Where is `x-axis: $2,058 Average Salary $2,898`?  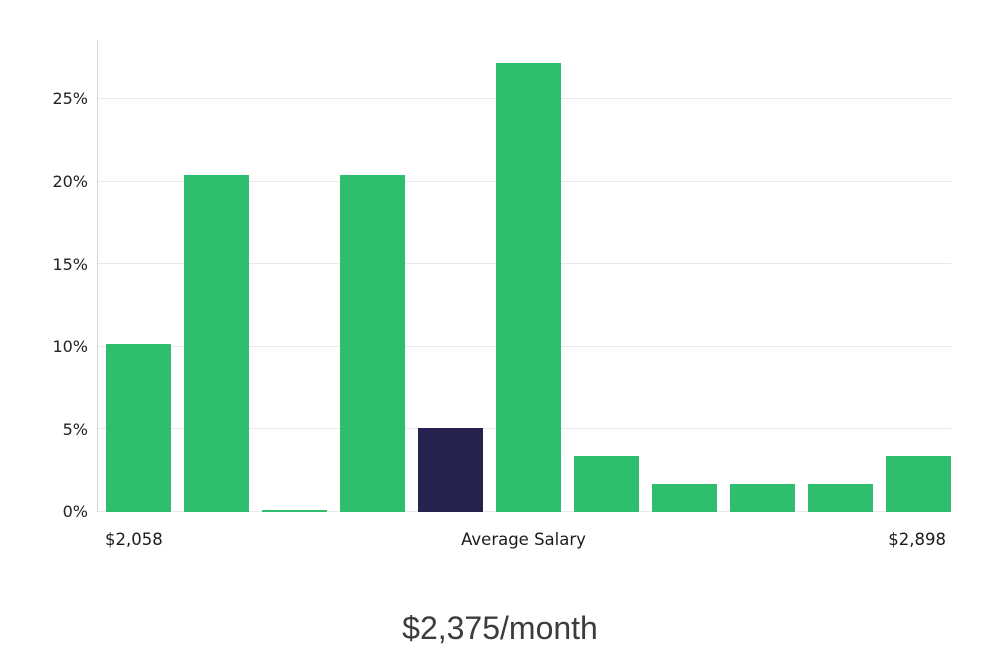 x-axis: $2,058 Average Salary $2,898 is located at coordinates (523, 542).